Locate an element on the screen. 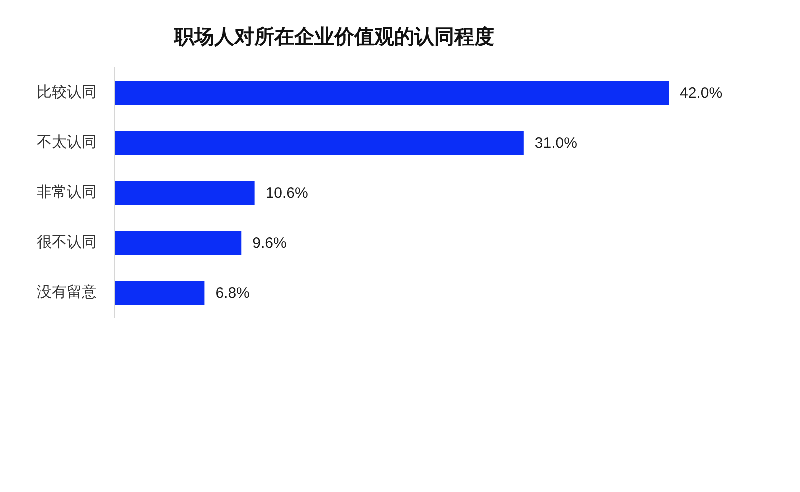  data-label: 9.6% is located at coordinates (269, 243).